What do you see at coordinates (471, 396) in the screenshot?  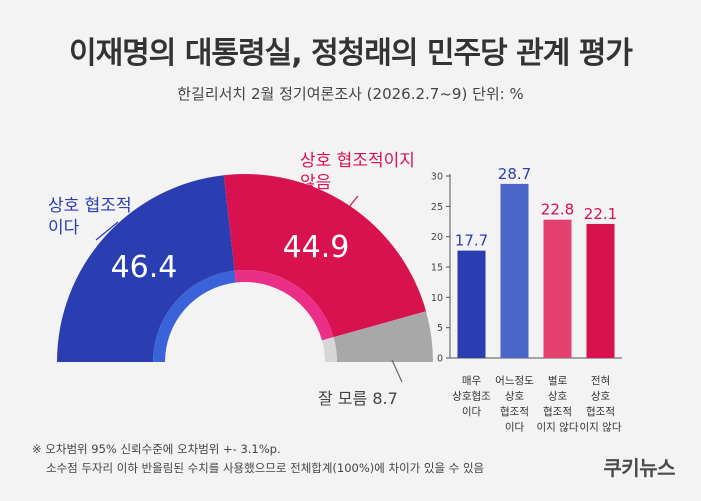 I see `bar-category-label-0-1: 상호협조` at bounding box center [471, 396].